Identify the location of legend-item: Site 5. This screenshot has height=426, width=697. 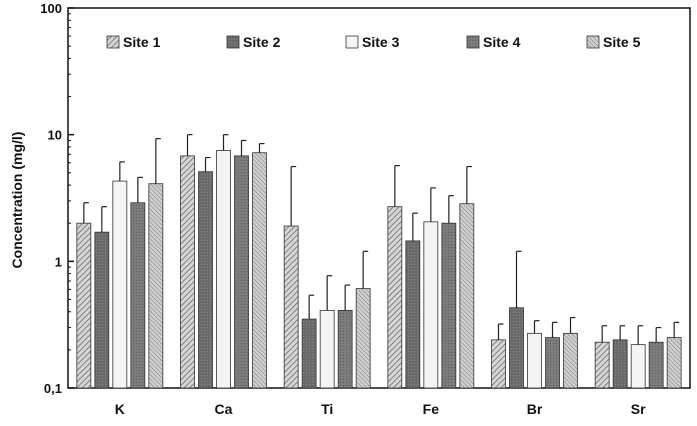
(613, 42).